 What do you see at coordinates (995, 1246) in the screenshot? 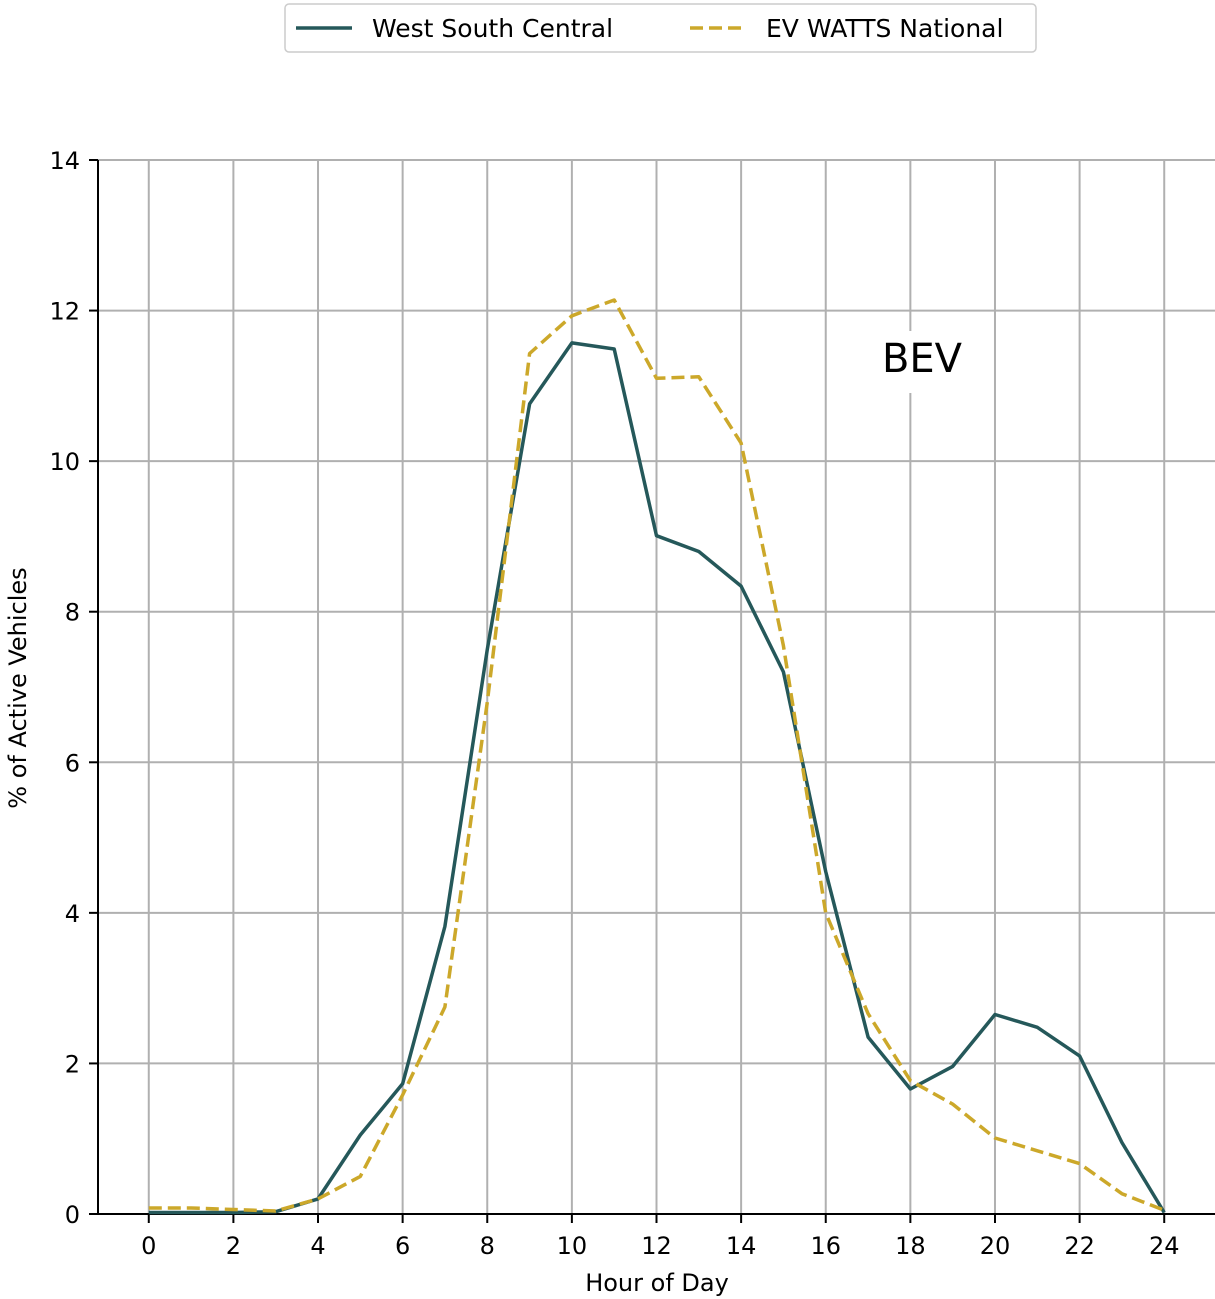
I see `x-tick-label: 20` at bounding box center [995, 1246].